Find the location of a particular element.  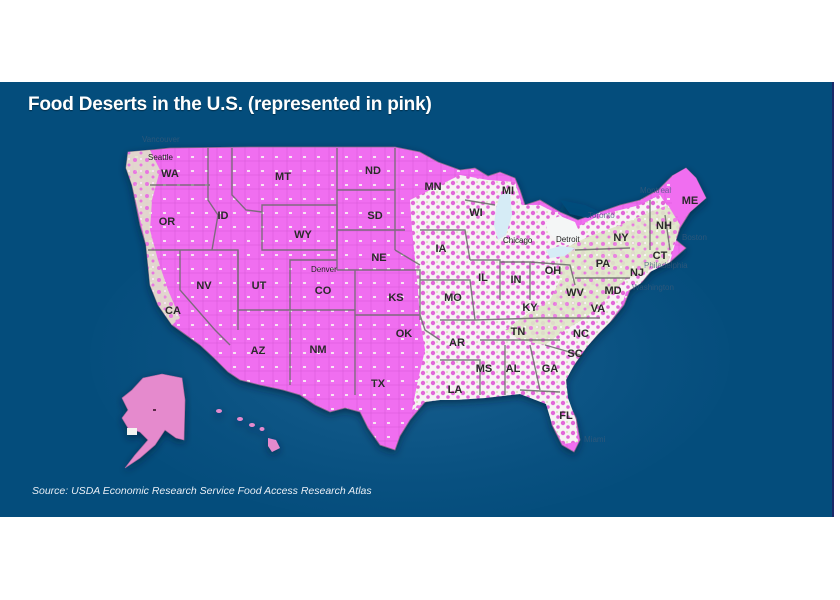

state-label-id: ID is located at coordinates (223, 216).